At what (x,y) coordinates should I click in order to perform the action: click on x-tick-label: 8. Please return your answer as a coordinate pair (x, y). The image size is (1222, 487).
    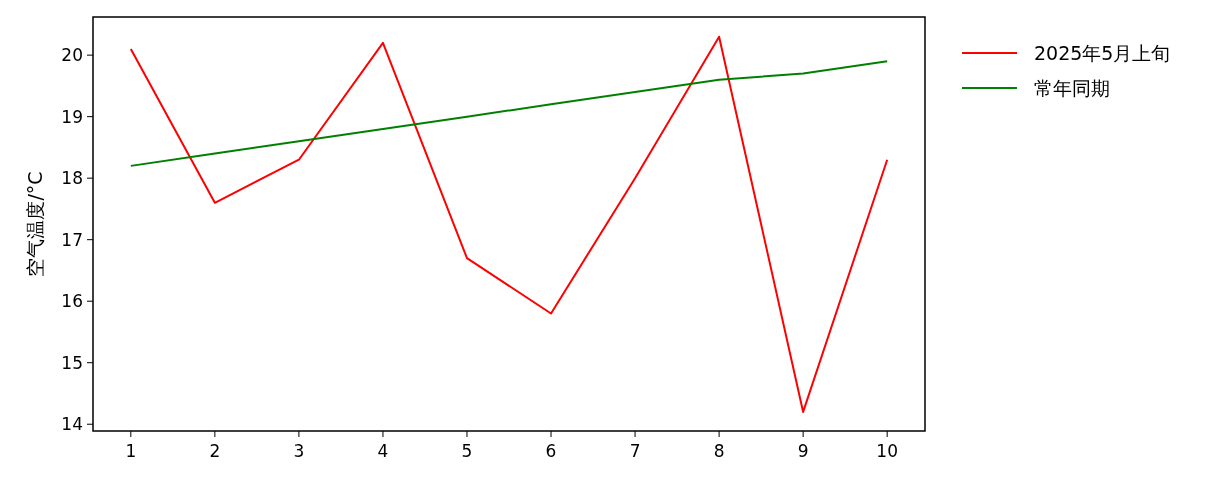
    Looking at the image, I should click on (719, 451).